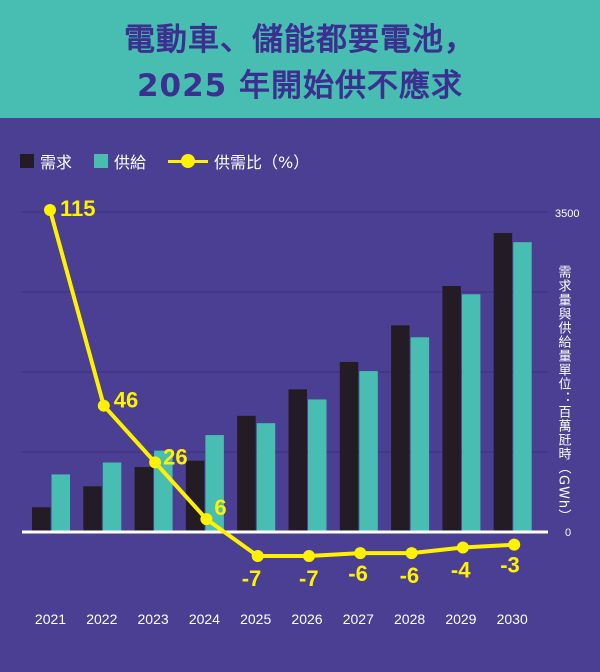 The height and width of the screenshot is (672, 600). Describe the element at coordinates (50, 619) in the screenshot. I see `x-tick-label: 2021` at that location.